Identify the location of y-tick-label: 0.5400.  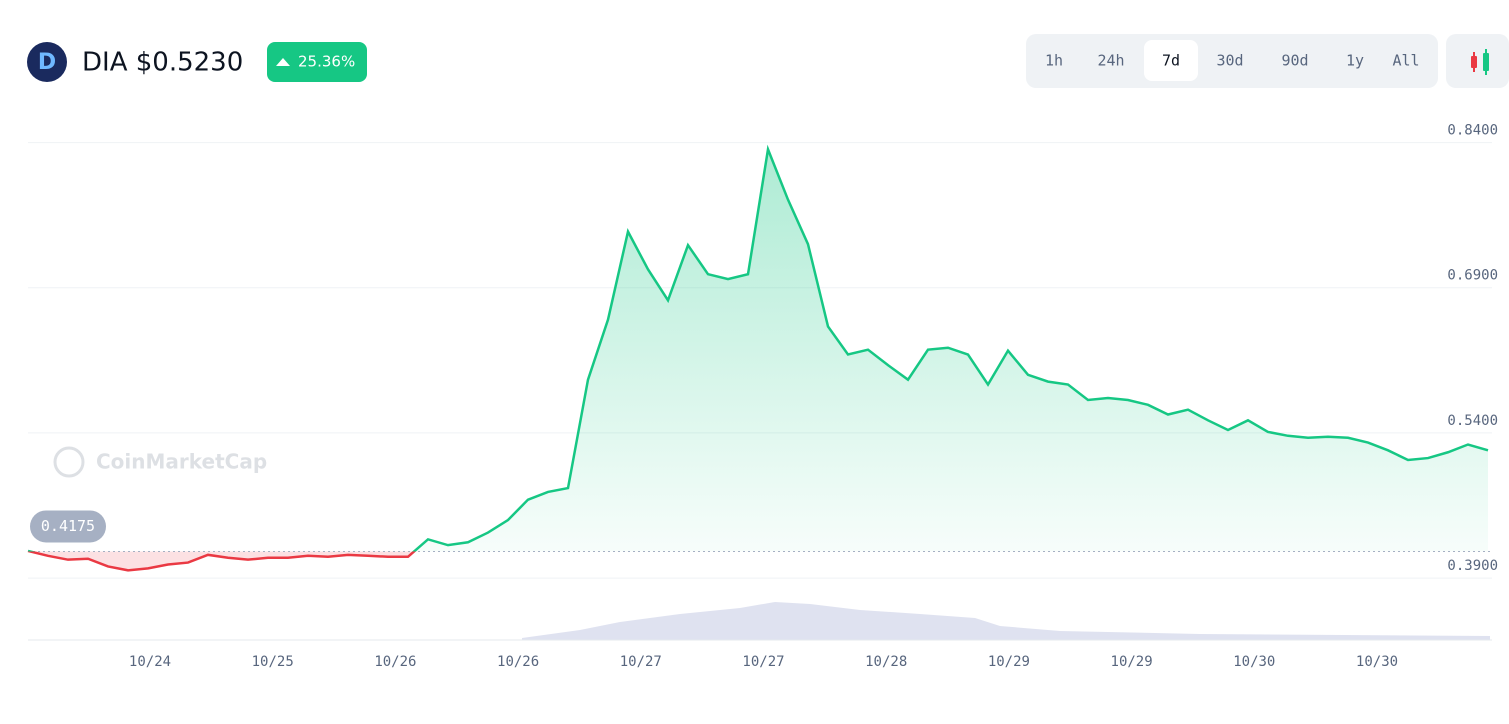
(1472, 421).